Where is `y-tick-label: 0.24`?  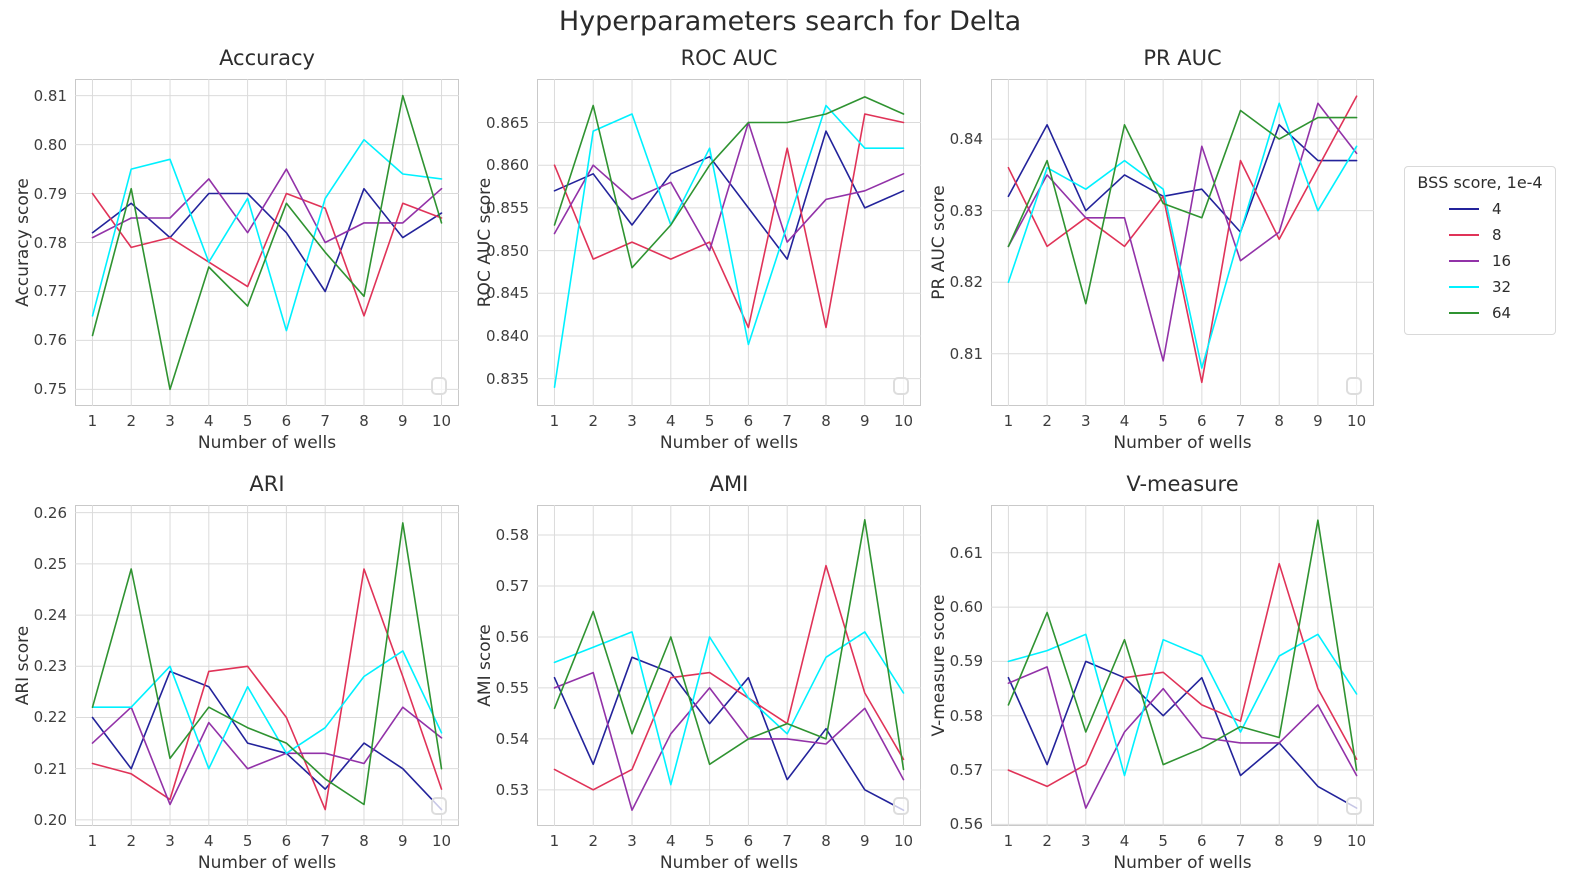 y-tick-label: 0.24 is located at coordinates (50, 615).